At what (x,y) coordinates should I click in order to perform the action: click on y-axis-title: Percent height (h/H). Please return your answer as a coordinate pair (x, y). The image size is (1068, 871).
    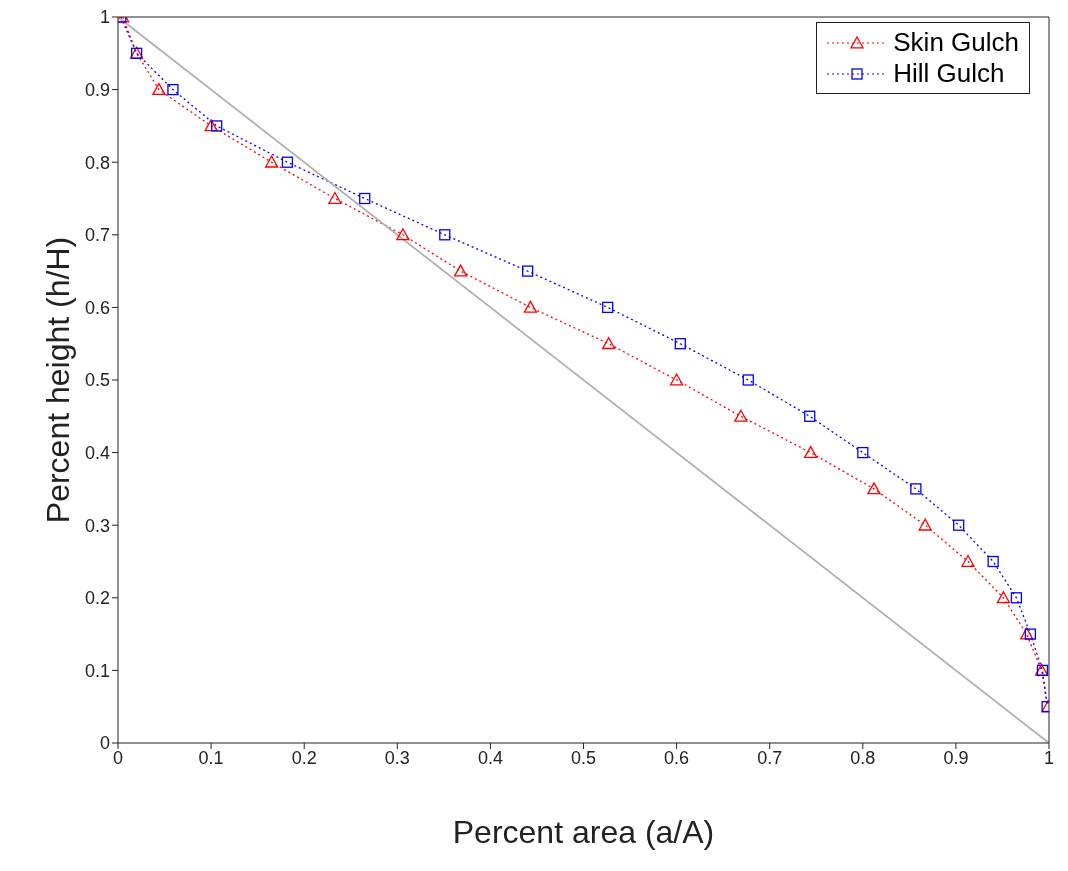
    Looking at the image, I should click on (58, 380).